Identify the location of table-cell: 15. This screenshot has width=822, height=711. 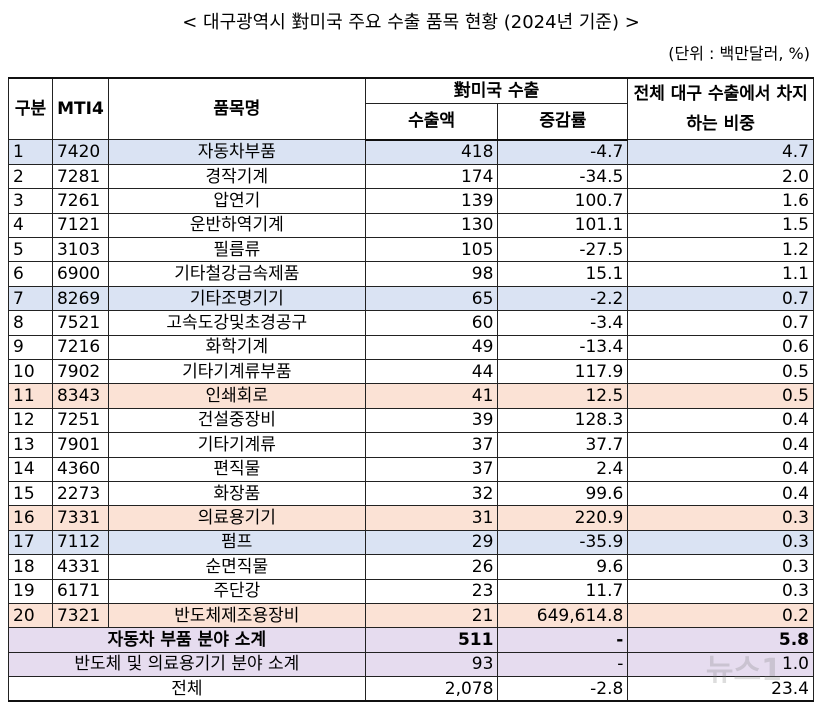
(30, 493).